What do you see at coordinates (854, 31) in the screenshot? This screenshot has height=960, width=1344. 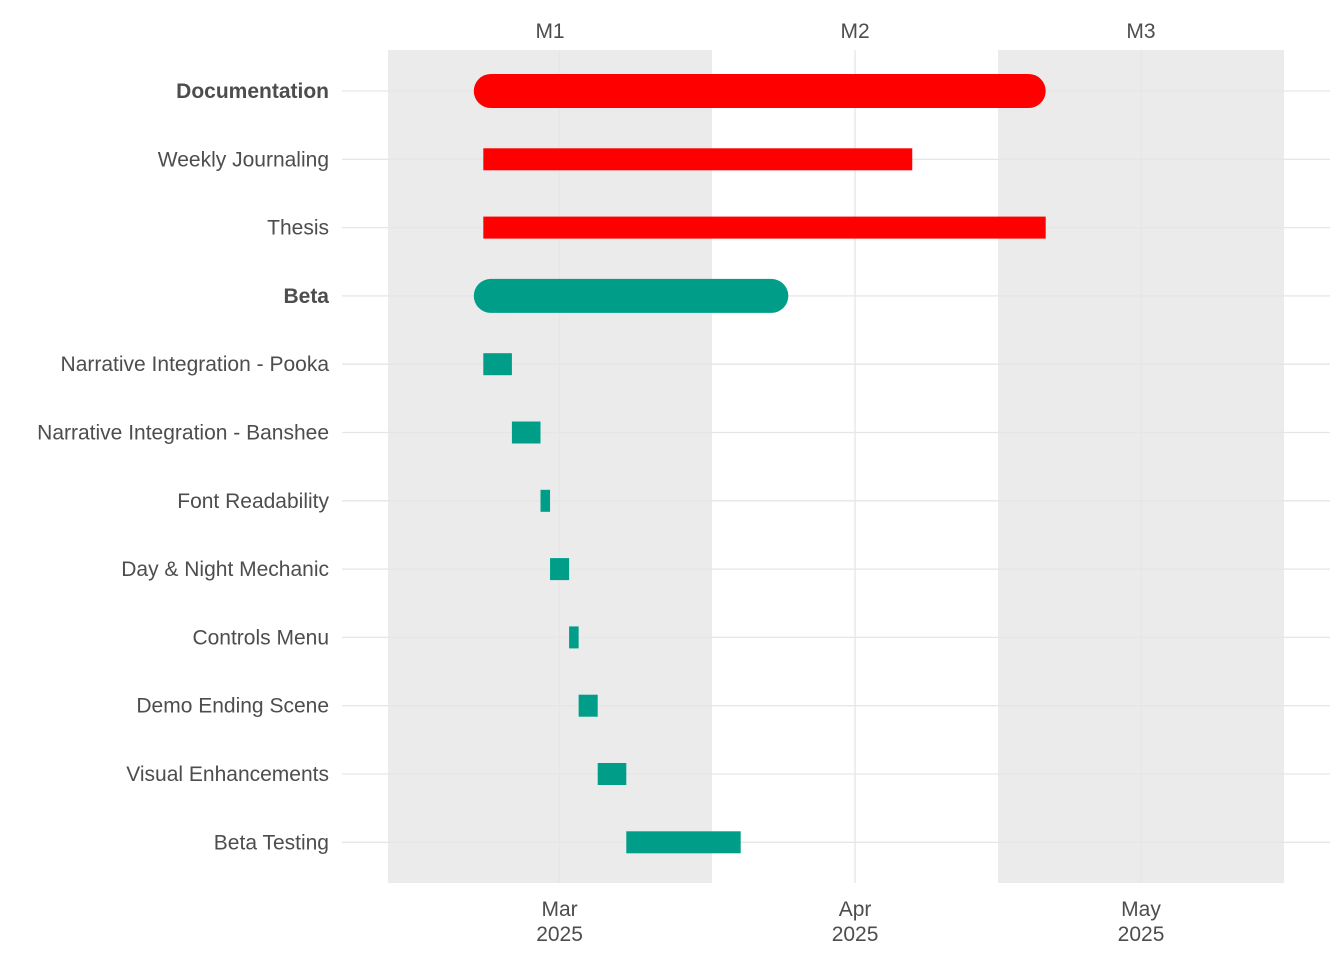 I see `month-band-label: M2` at bounding box center [854, 31].